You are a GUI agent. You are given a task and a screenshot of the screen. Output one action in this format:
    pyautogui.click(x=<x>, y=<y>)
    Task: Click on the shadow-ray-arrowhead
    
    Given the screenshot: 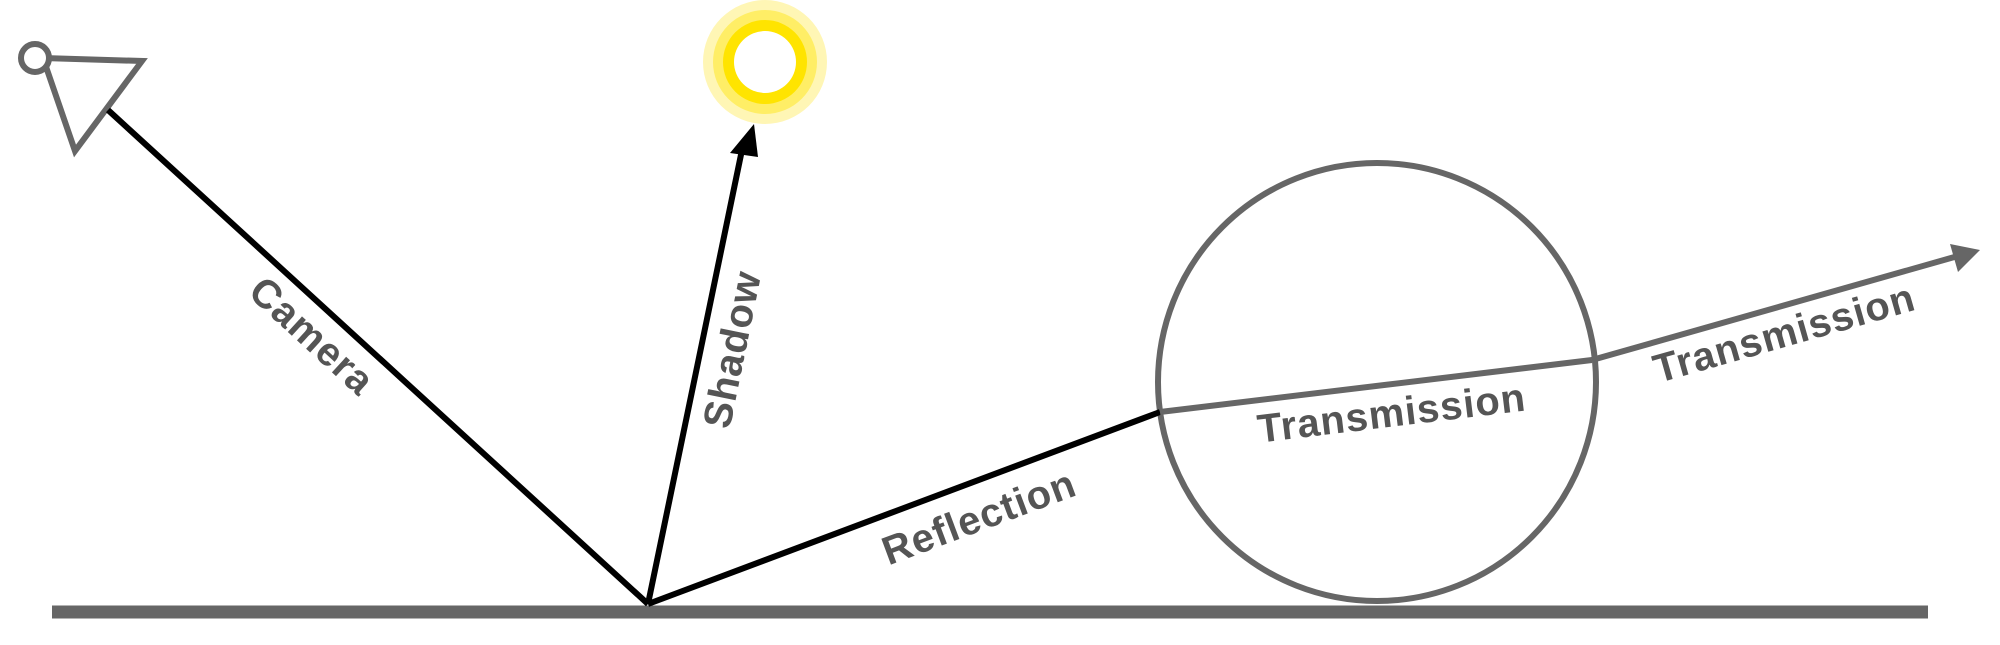 What is the action you would take?
    pyautogui.click(x=744, y=140)
    